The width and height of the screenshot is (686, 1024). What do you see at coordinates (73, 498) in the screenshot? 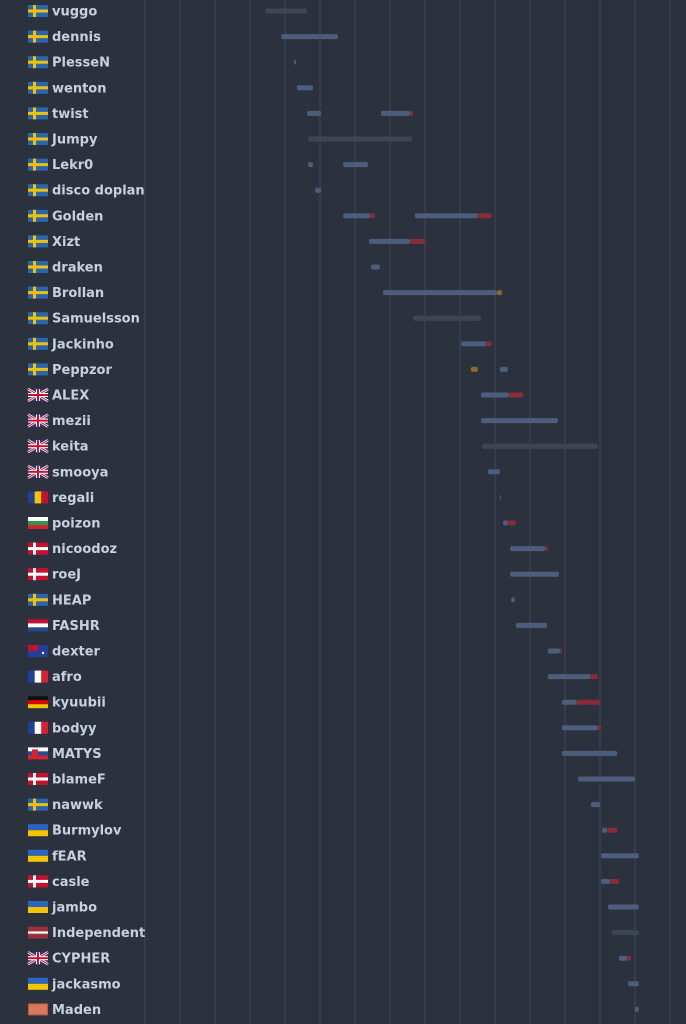
I see `player-name: regali` at bounding box center [73, 498].